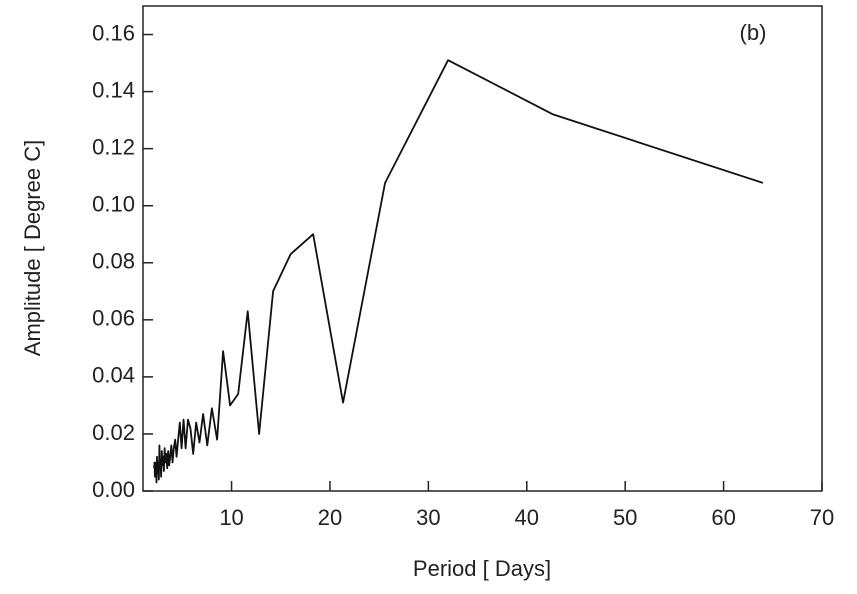  Describe the element at coordinates (527, 517) in the screenshot. I see `x-tick-label: 40` at that location.